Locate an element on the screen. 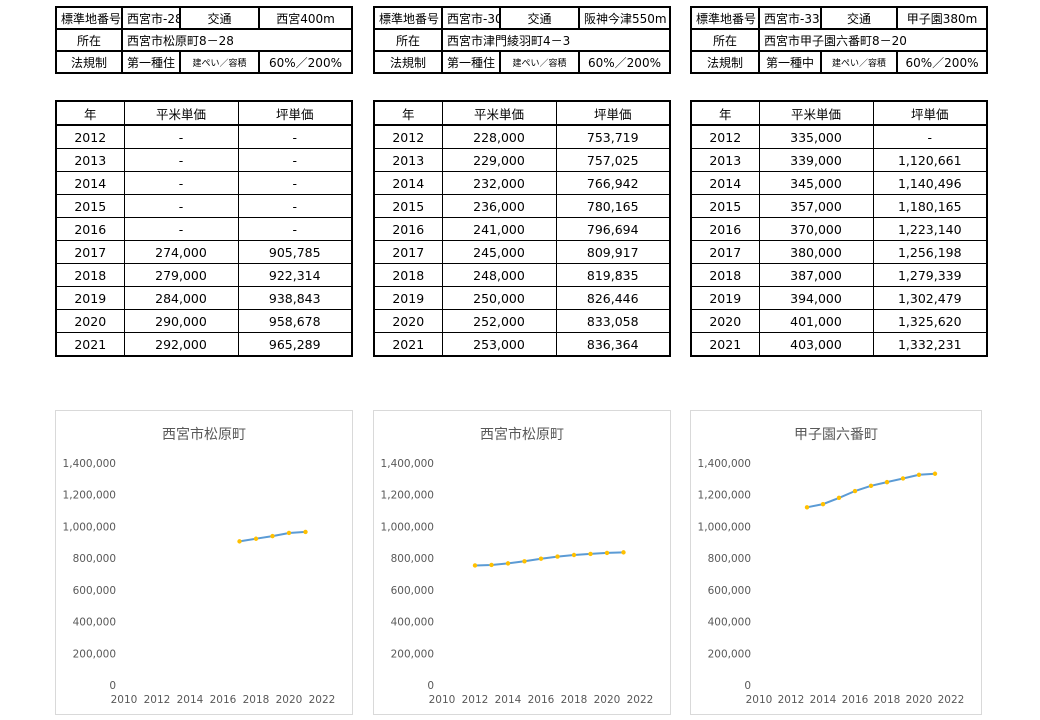 This screenshot has width=1040, height=720. sqm-price-cell: 387,000 is located at coordinates (816, 275).